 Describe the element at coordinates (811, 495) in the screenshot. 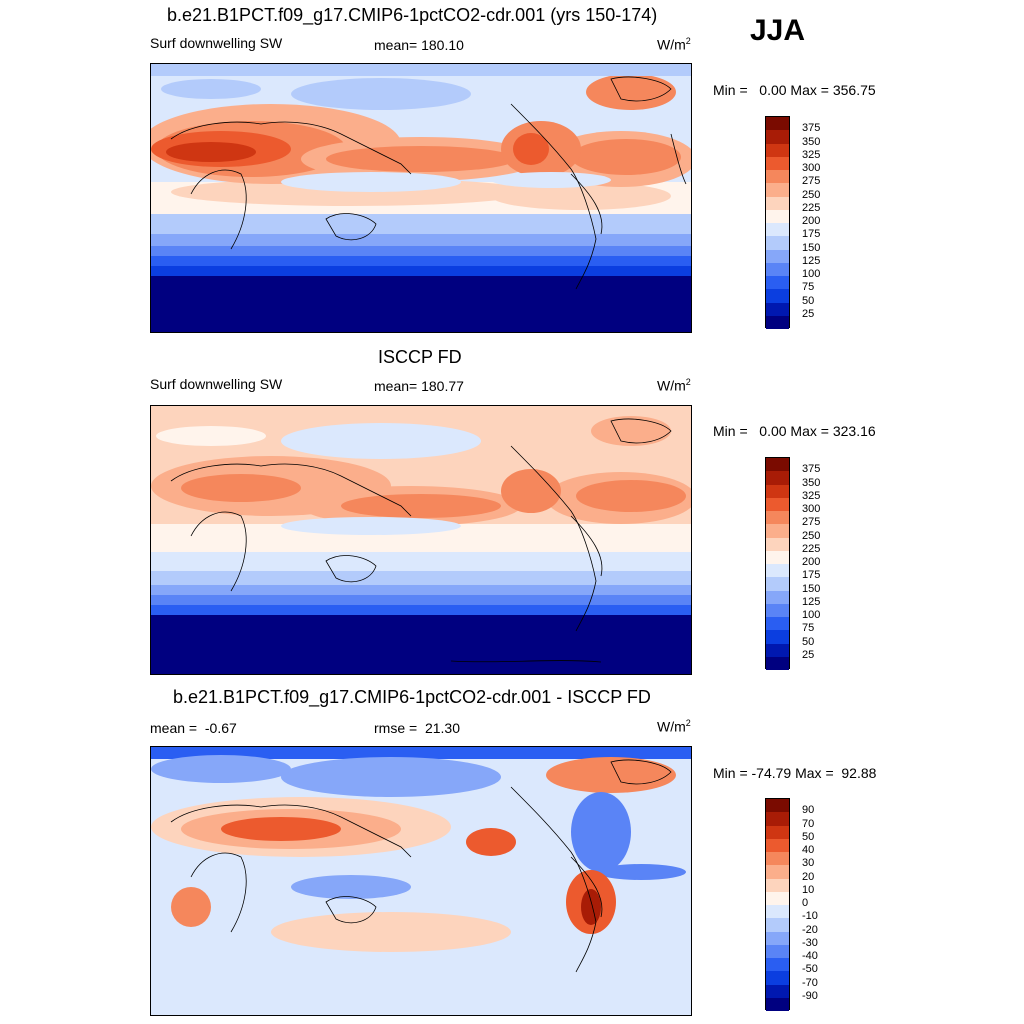

I see `panel2-colorbar-tick-label: 325` at that location.